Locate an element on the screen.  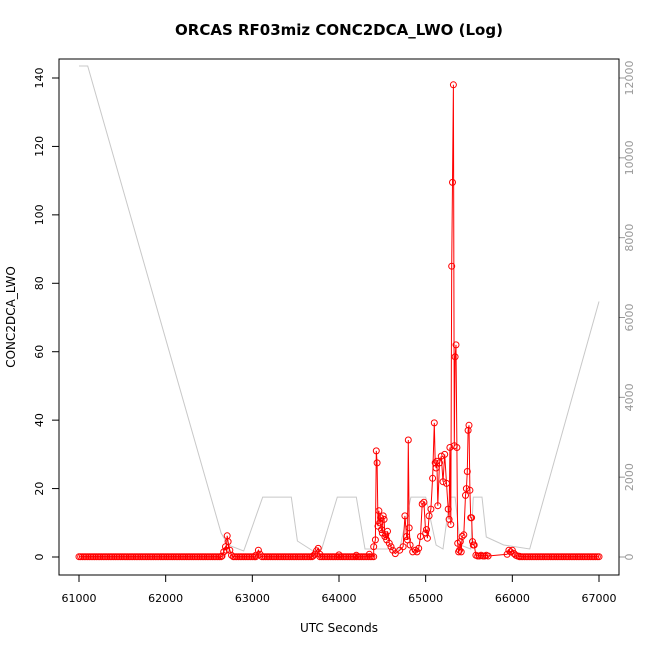
y2-tick-label: 4000 is located at coordinates (629, 397).